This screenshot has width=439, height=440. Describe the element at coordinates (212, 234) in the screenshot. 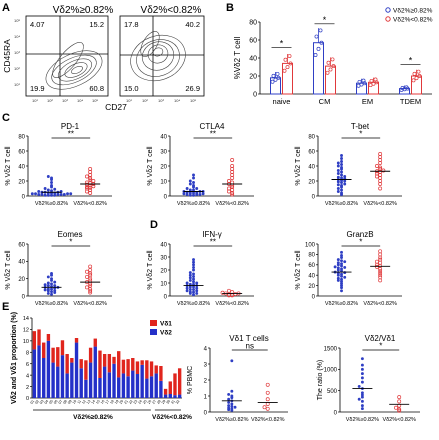

I see `chart-title: IFN-γ` at that location.